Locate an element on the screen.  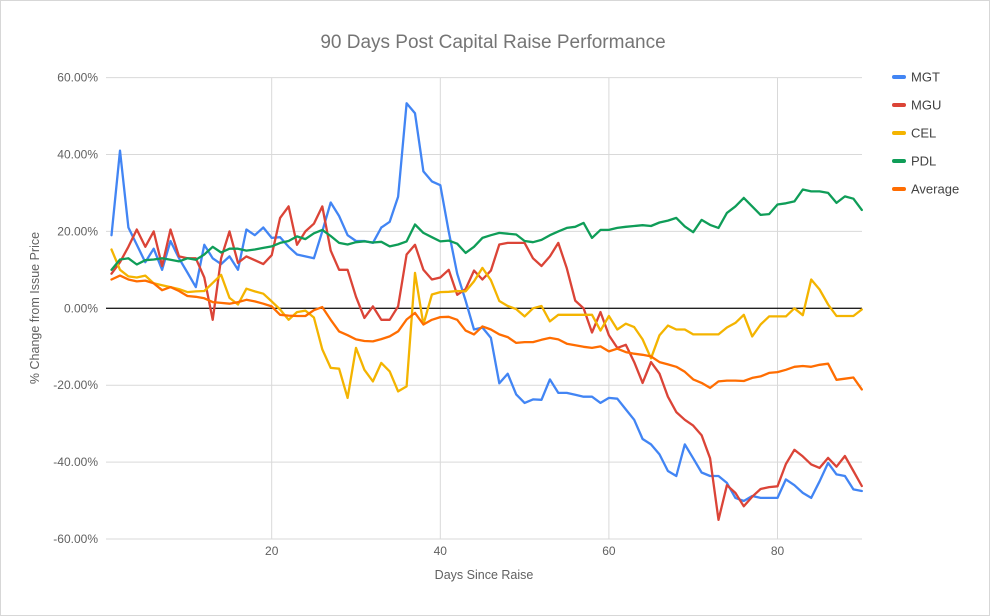
series-line-pdl is located at coordinates (486, 229).